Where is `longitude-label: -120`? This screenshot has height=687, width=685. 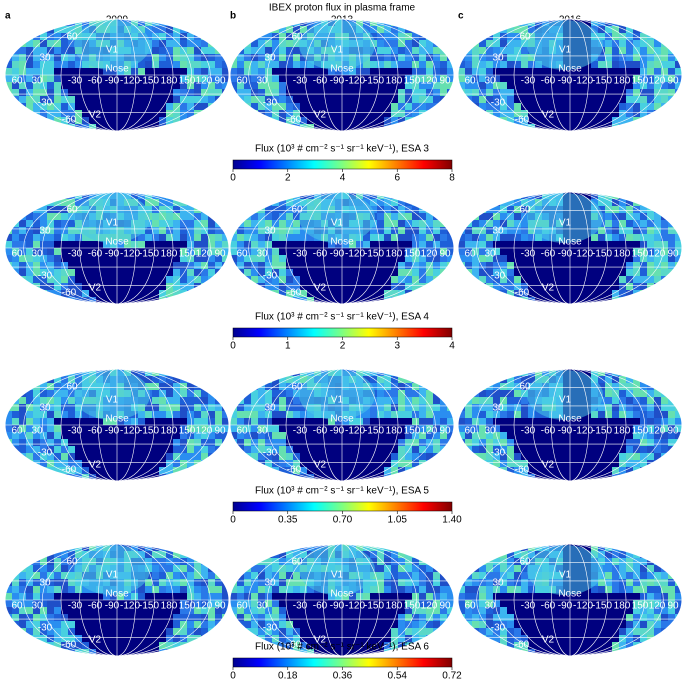
longitude-label: -120 is located at coordinates (355, 431).